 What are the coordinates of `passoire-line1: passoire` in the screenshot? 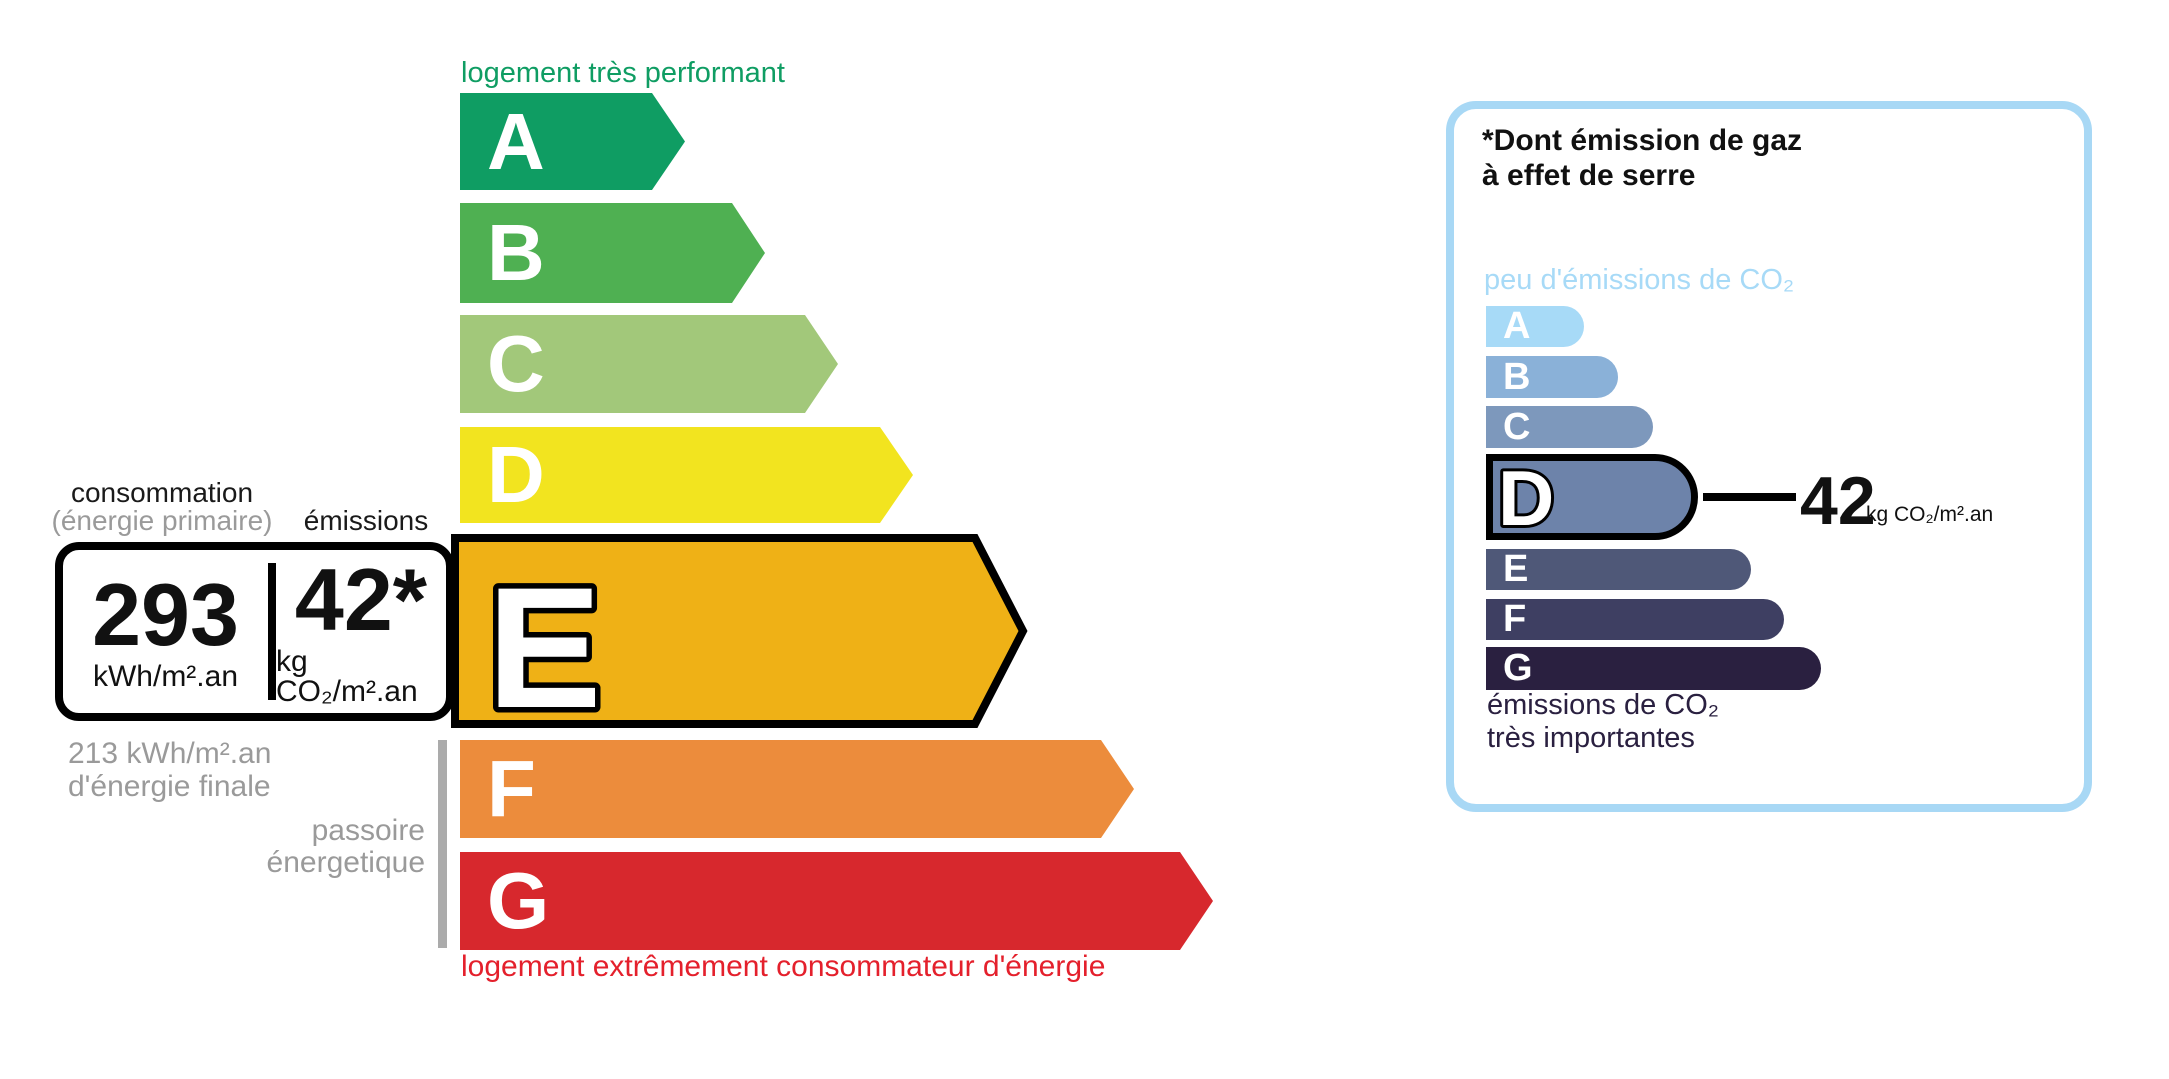 It's located at (368, 830).